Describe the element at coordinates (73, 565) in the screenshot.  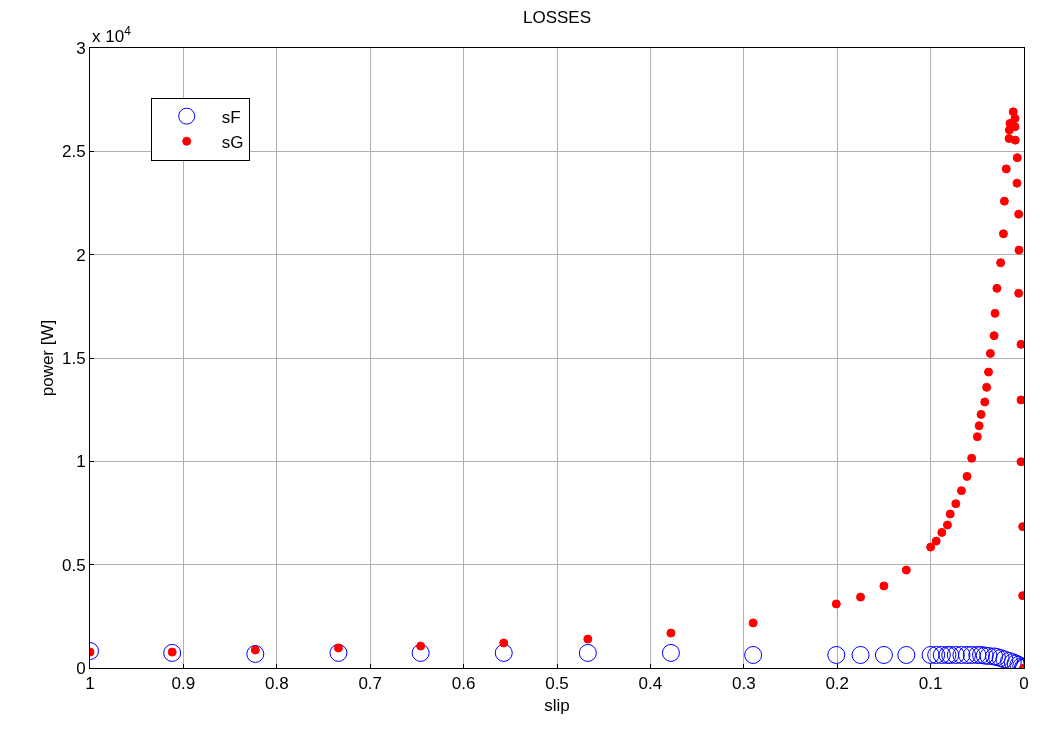
I see `y-tick-label: 0.5` at that location.